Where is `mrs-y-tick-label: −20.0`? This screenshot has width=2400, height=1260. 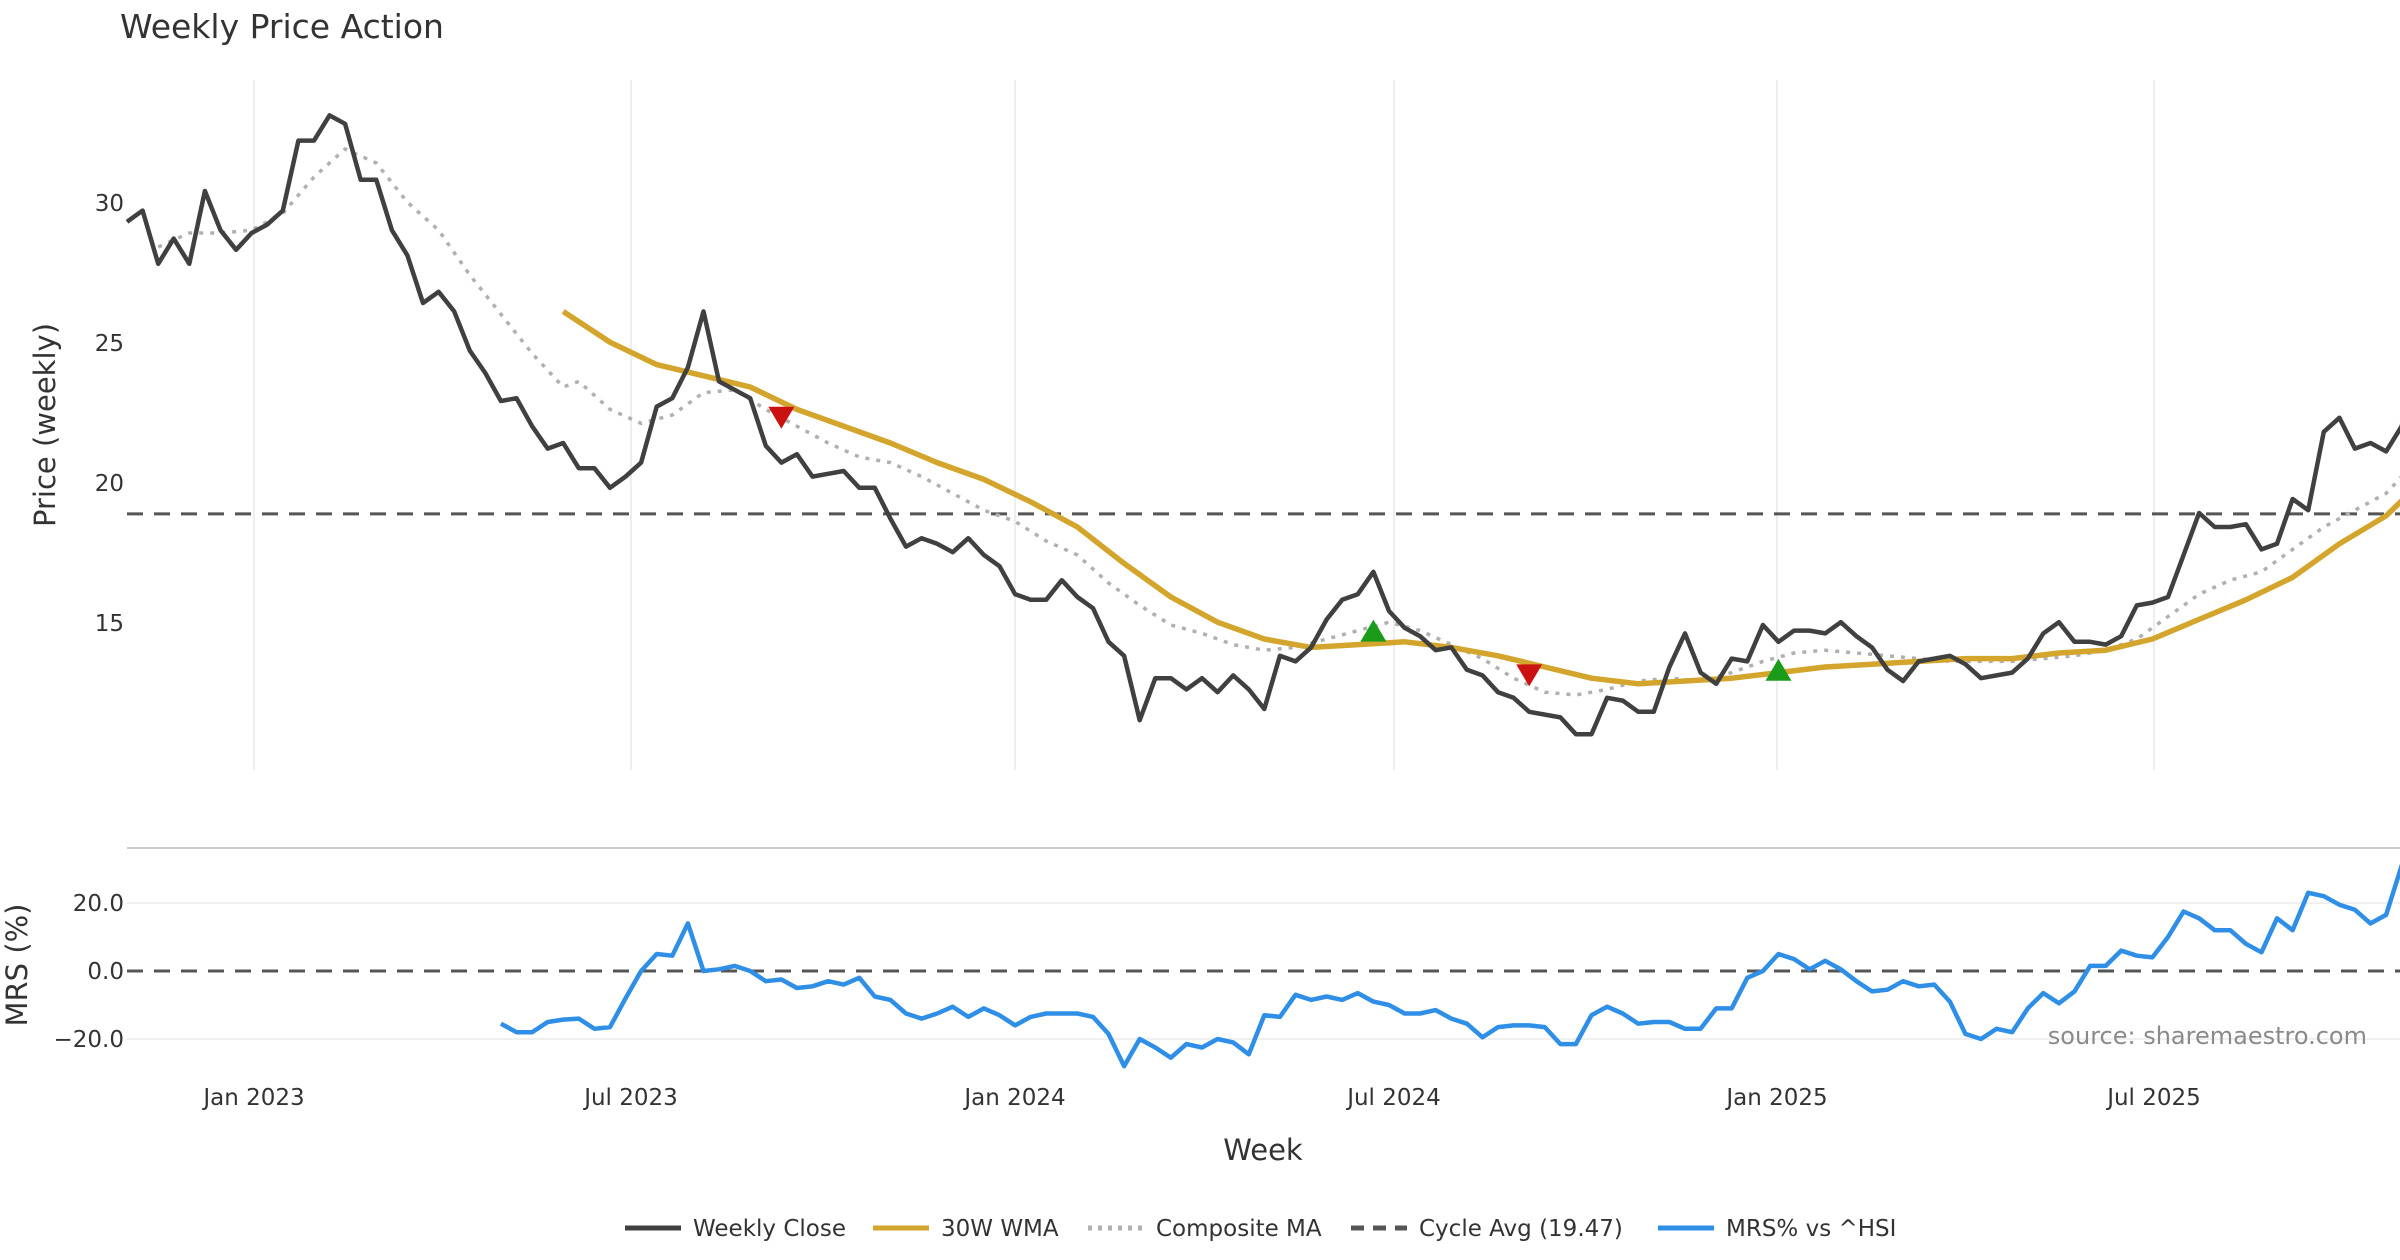
mrs-y-tick-label: −20.0 is located at coordinates (89, 1040).